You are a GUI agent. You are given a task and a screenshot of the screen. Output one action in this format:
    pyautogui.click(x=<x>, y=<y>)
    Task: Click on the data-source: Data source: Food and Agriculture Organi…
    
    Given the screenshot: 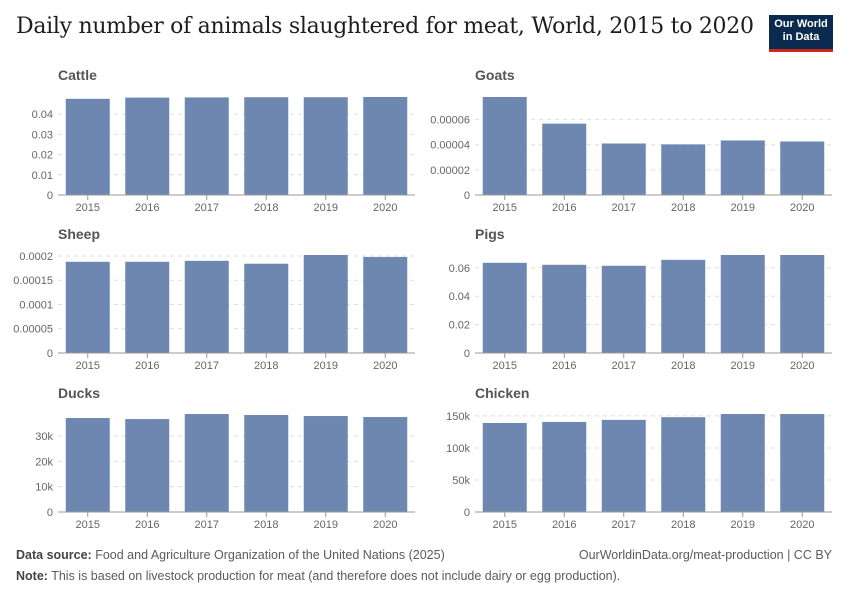 What is the action you would take?
    pyautogui.click(x=230, y=555)
    